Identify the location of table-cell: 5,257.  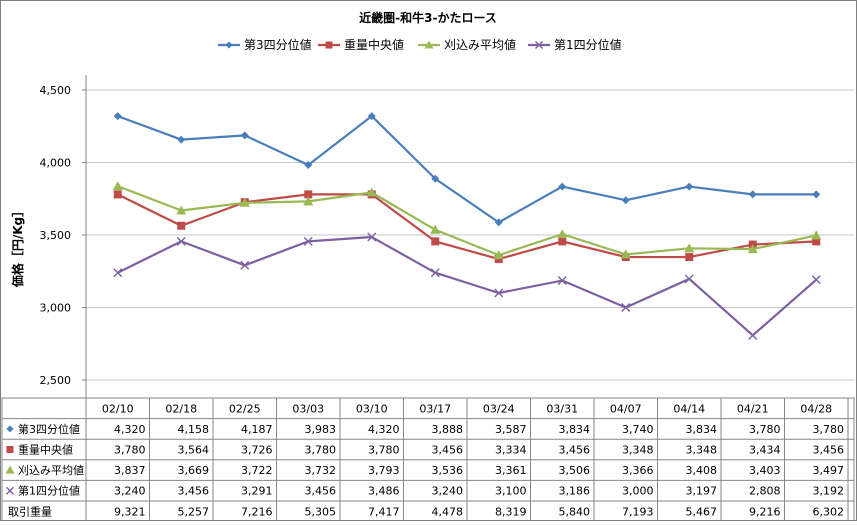
(194, 511).